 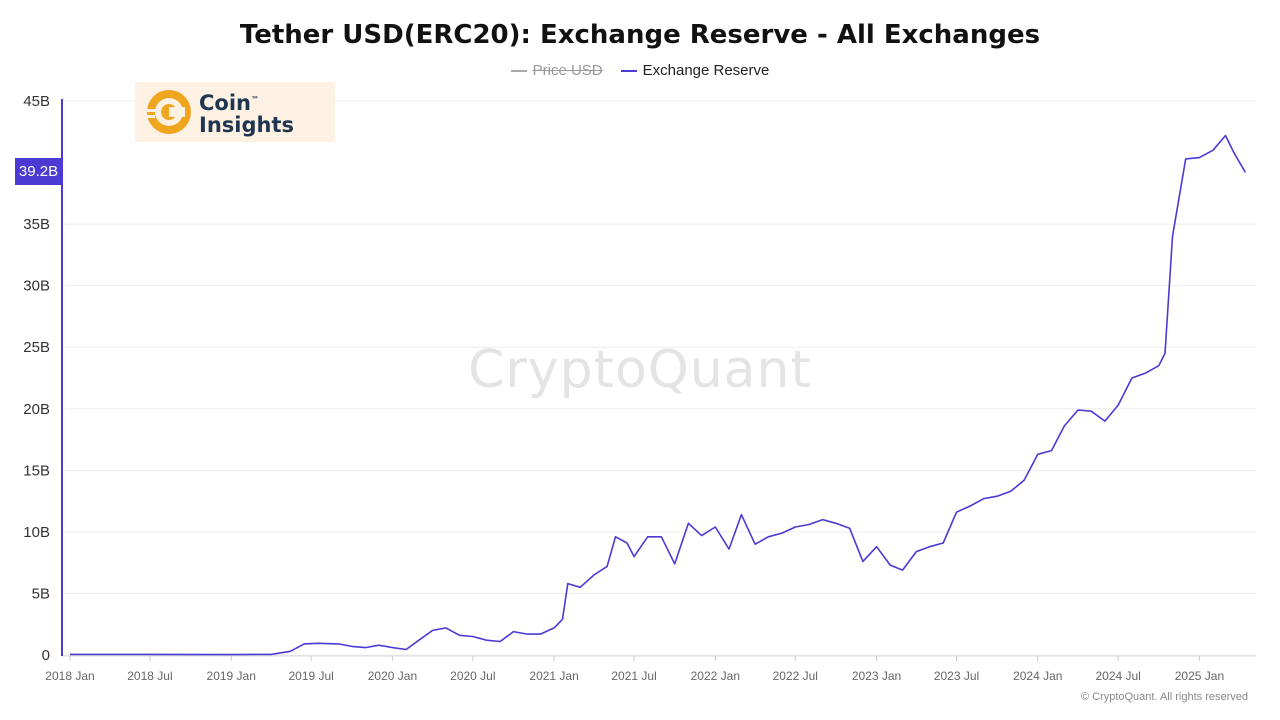 I want to click on x-tick-label: 2024 Jan, so click(x=1037, y=676).